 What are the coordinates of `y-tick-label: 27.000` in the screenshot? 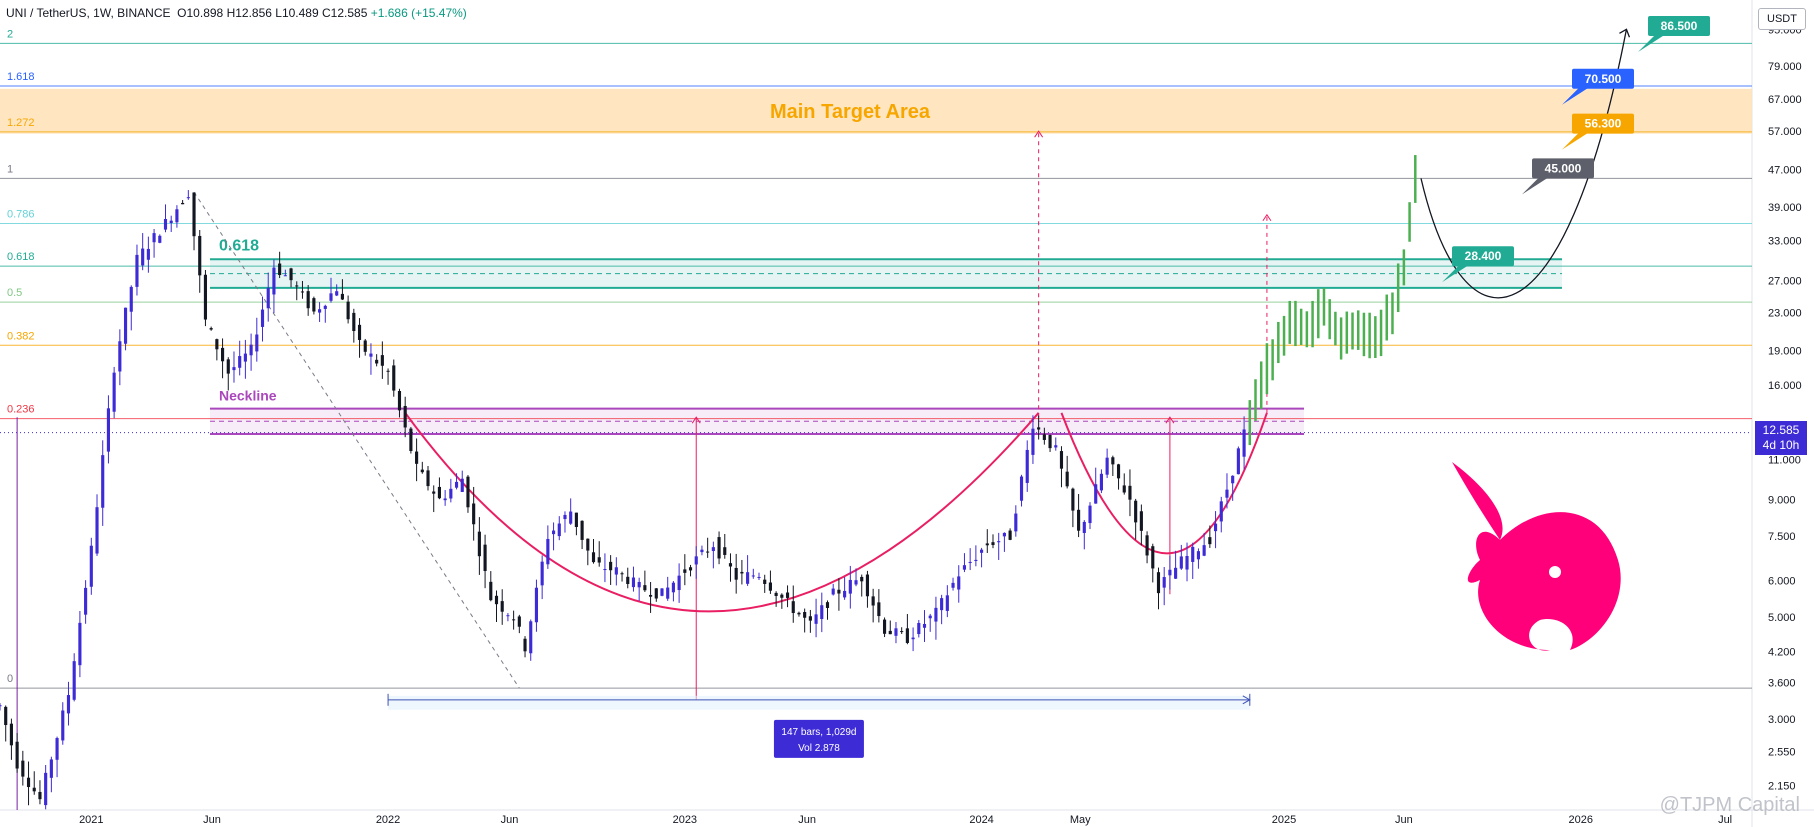 It's located at (1785, 281).